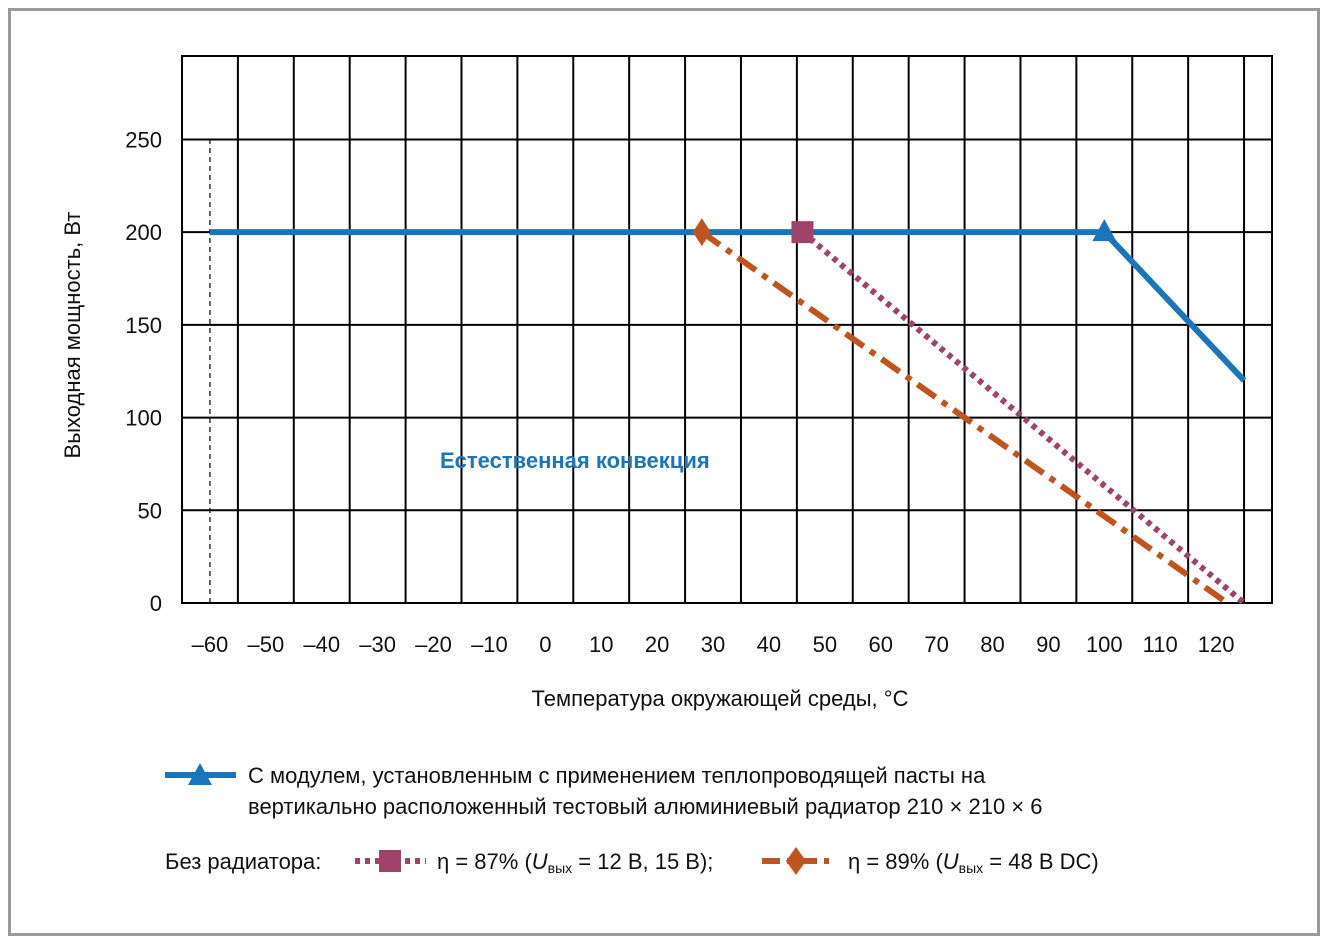 Image resolution: width=1330 pixels, height=946 pixels. Describe the element at coordinates (200, 774) in the screenshot. I see `legend-radiator-symbol` at that location.